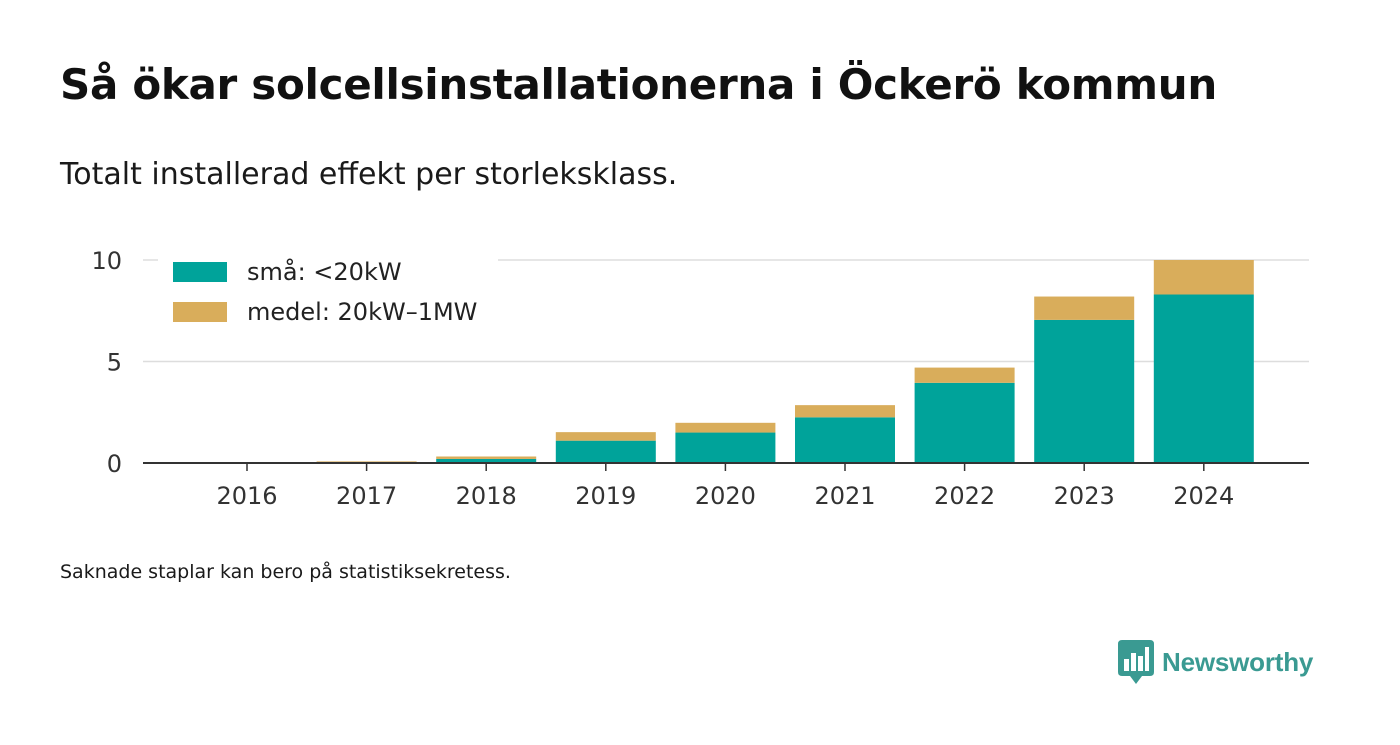  I want to click on bar-segment-medium-2019, so click(605, 436).